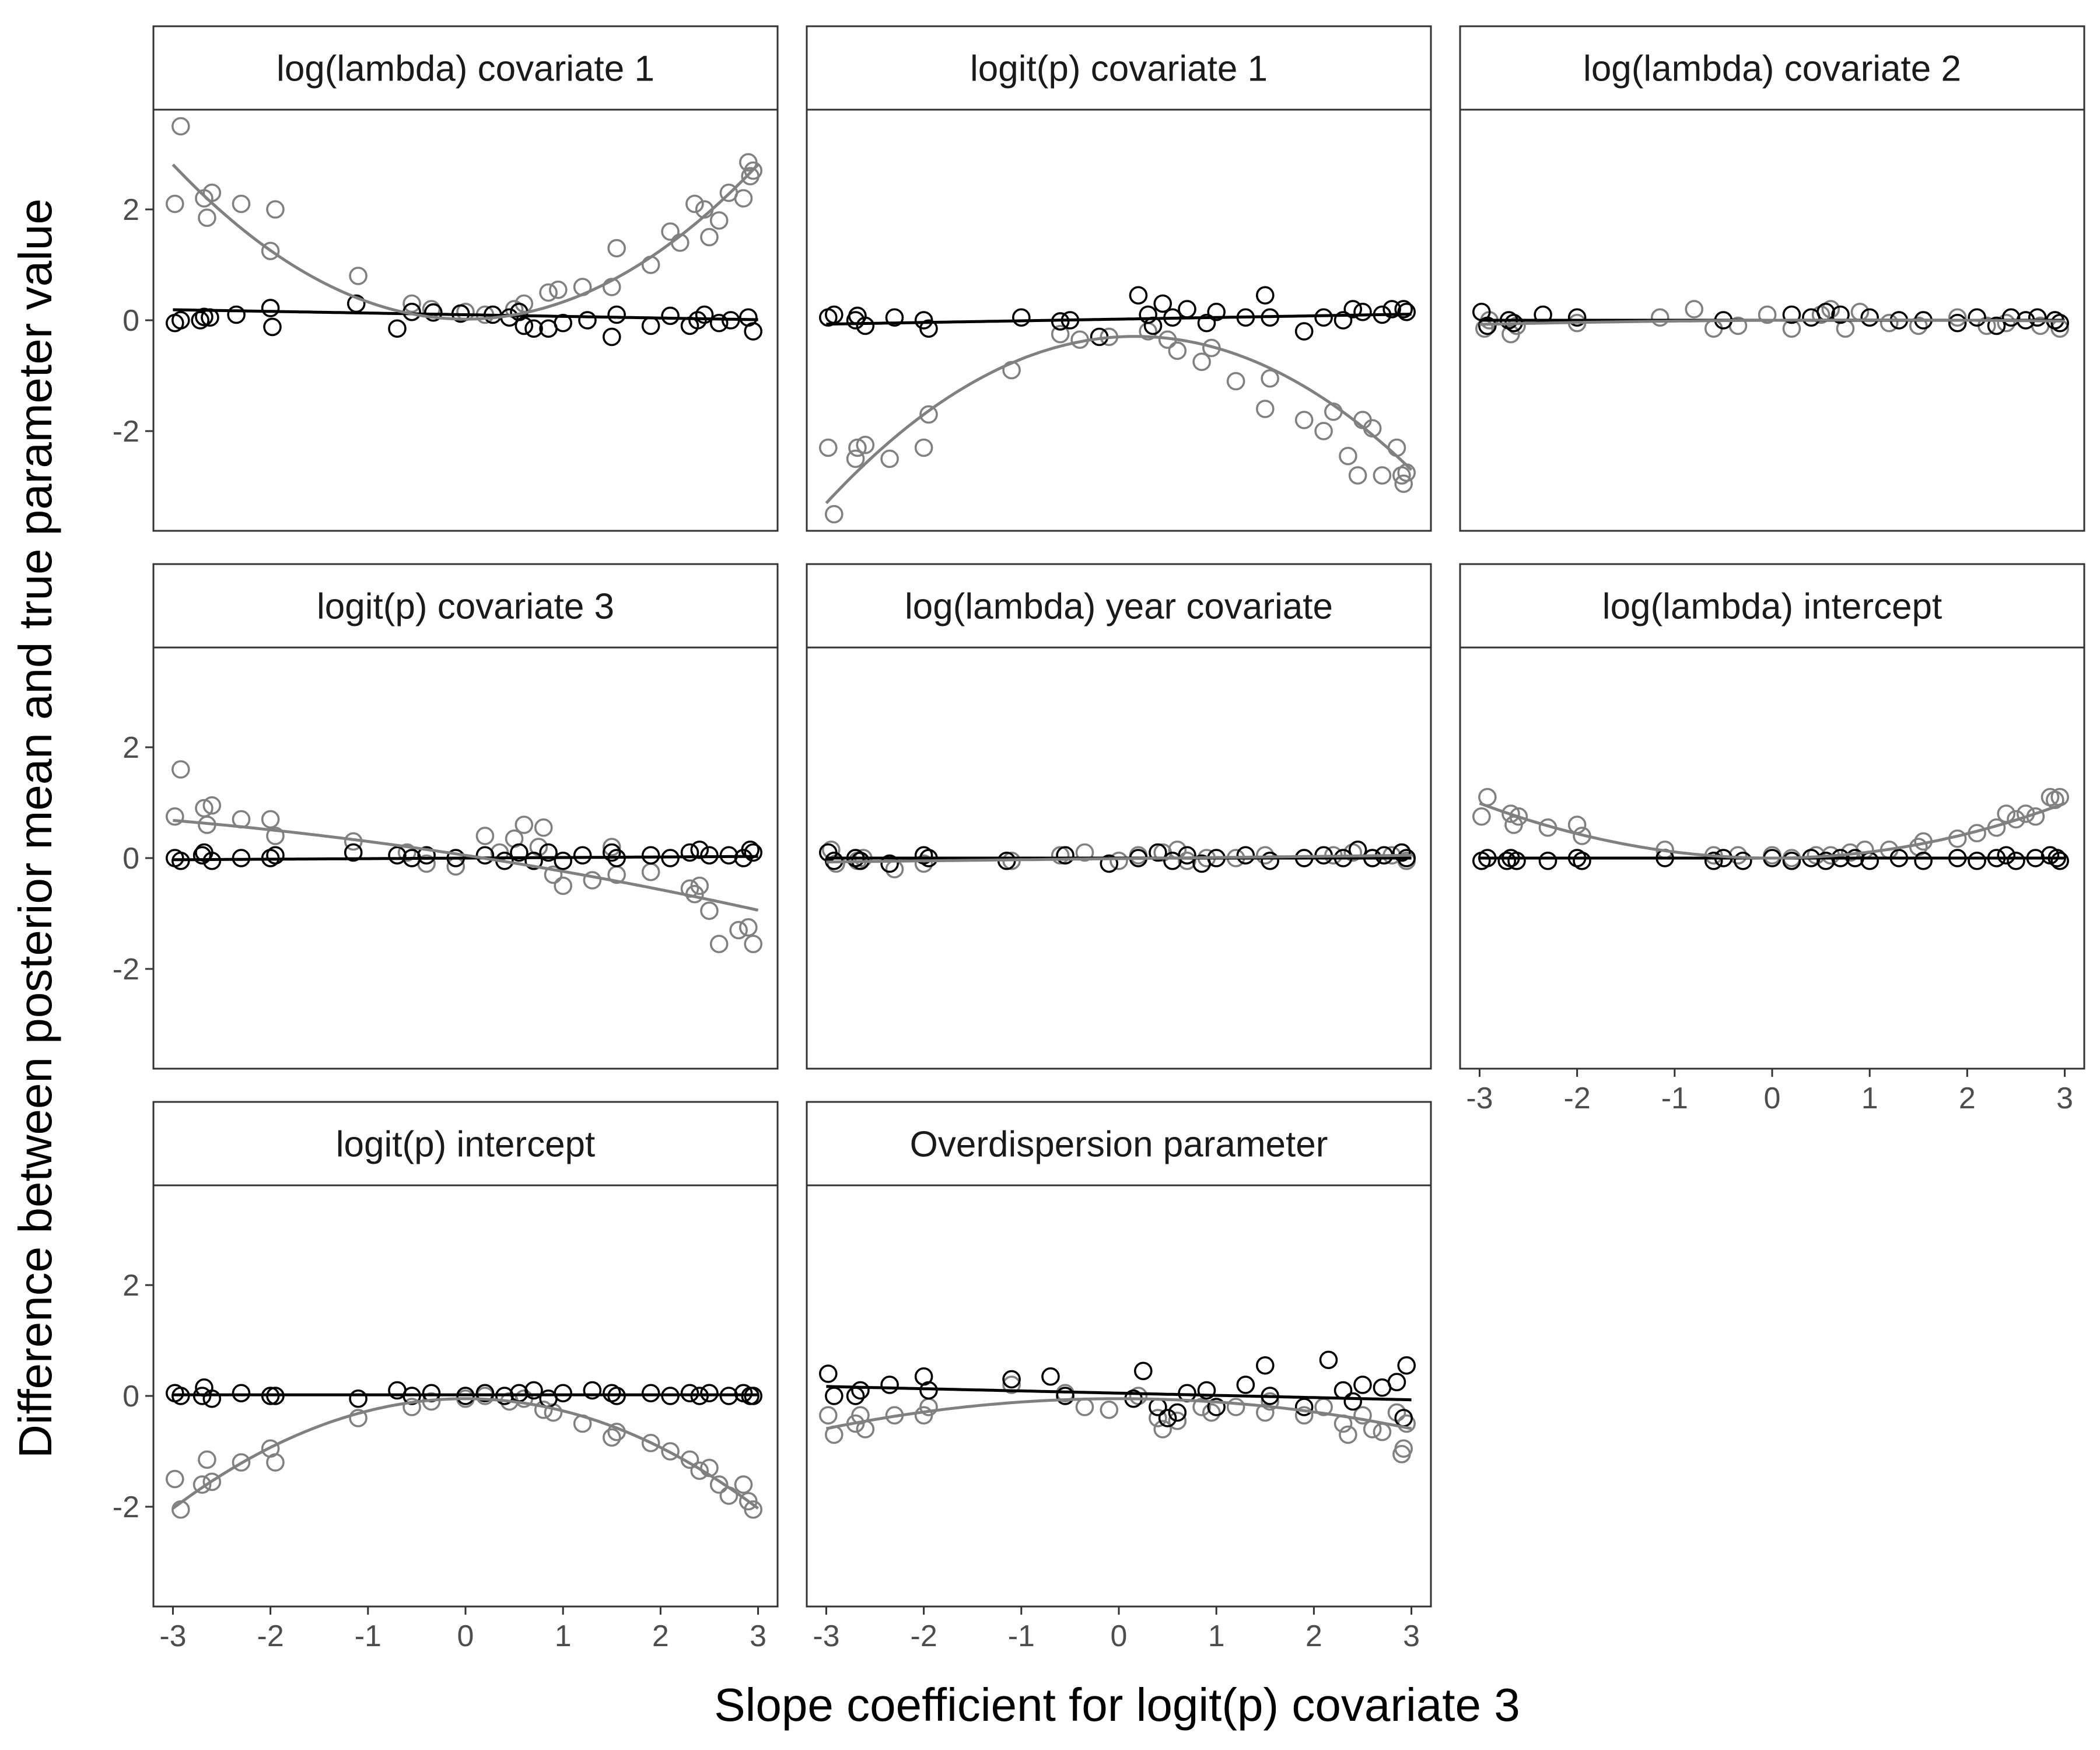 This screenshot has width=2100, height=1750. What do you see at coordinates (466, 607) in the screenshot?
I see `facet-strip-label: logit(p) covariate 3` at bounding box center [466, 607].